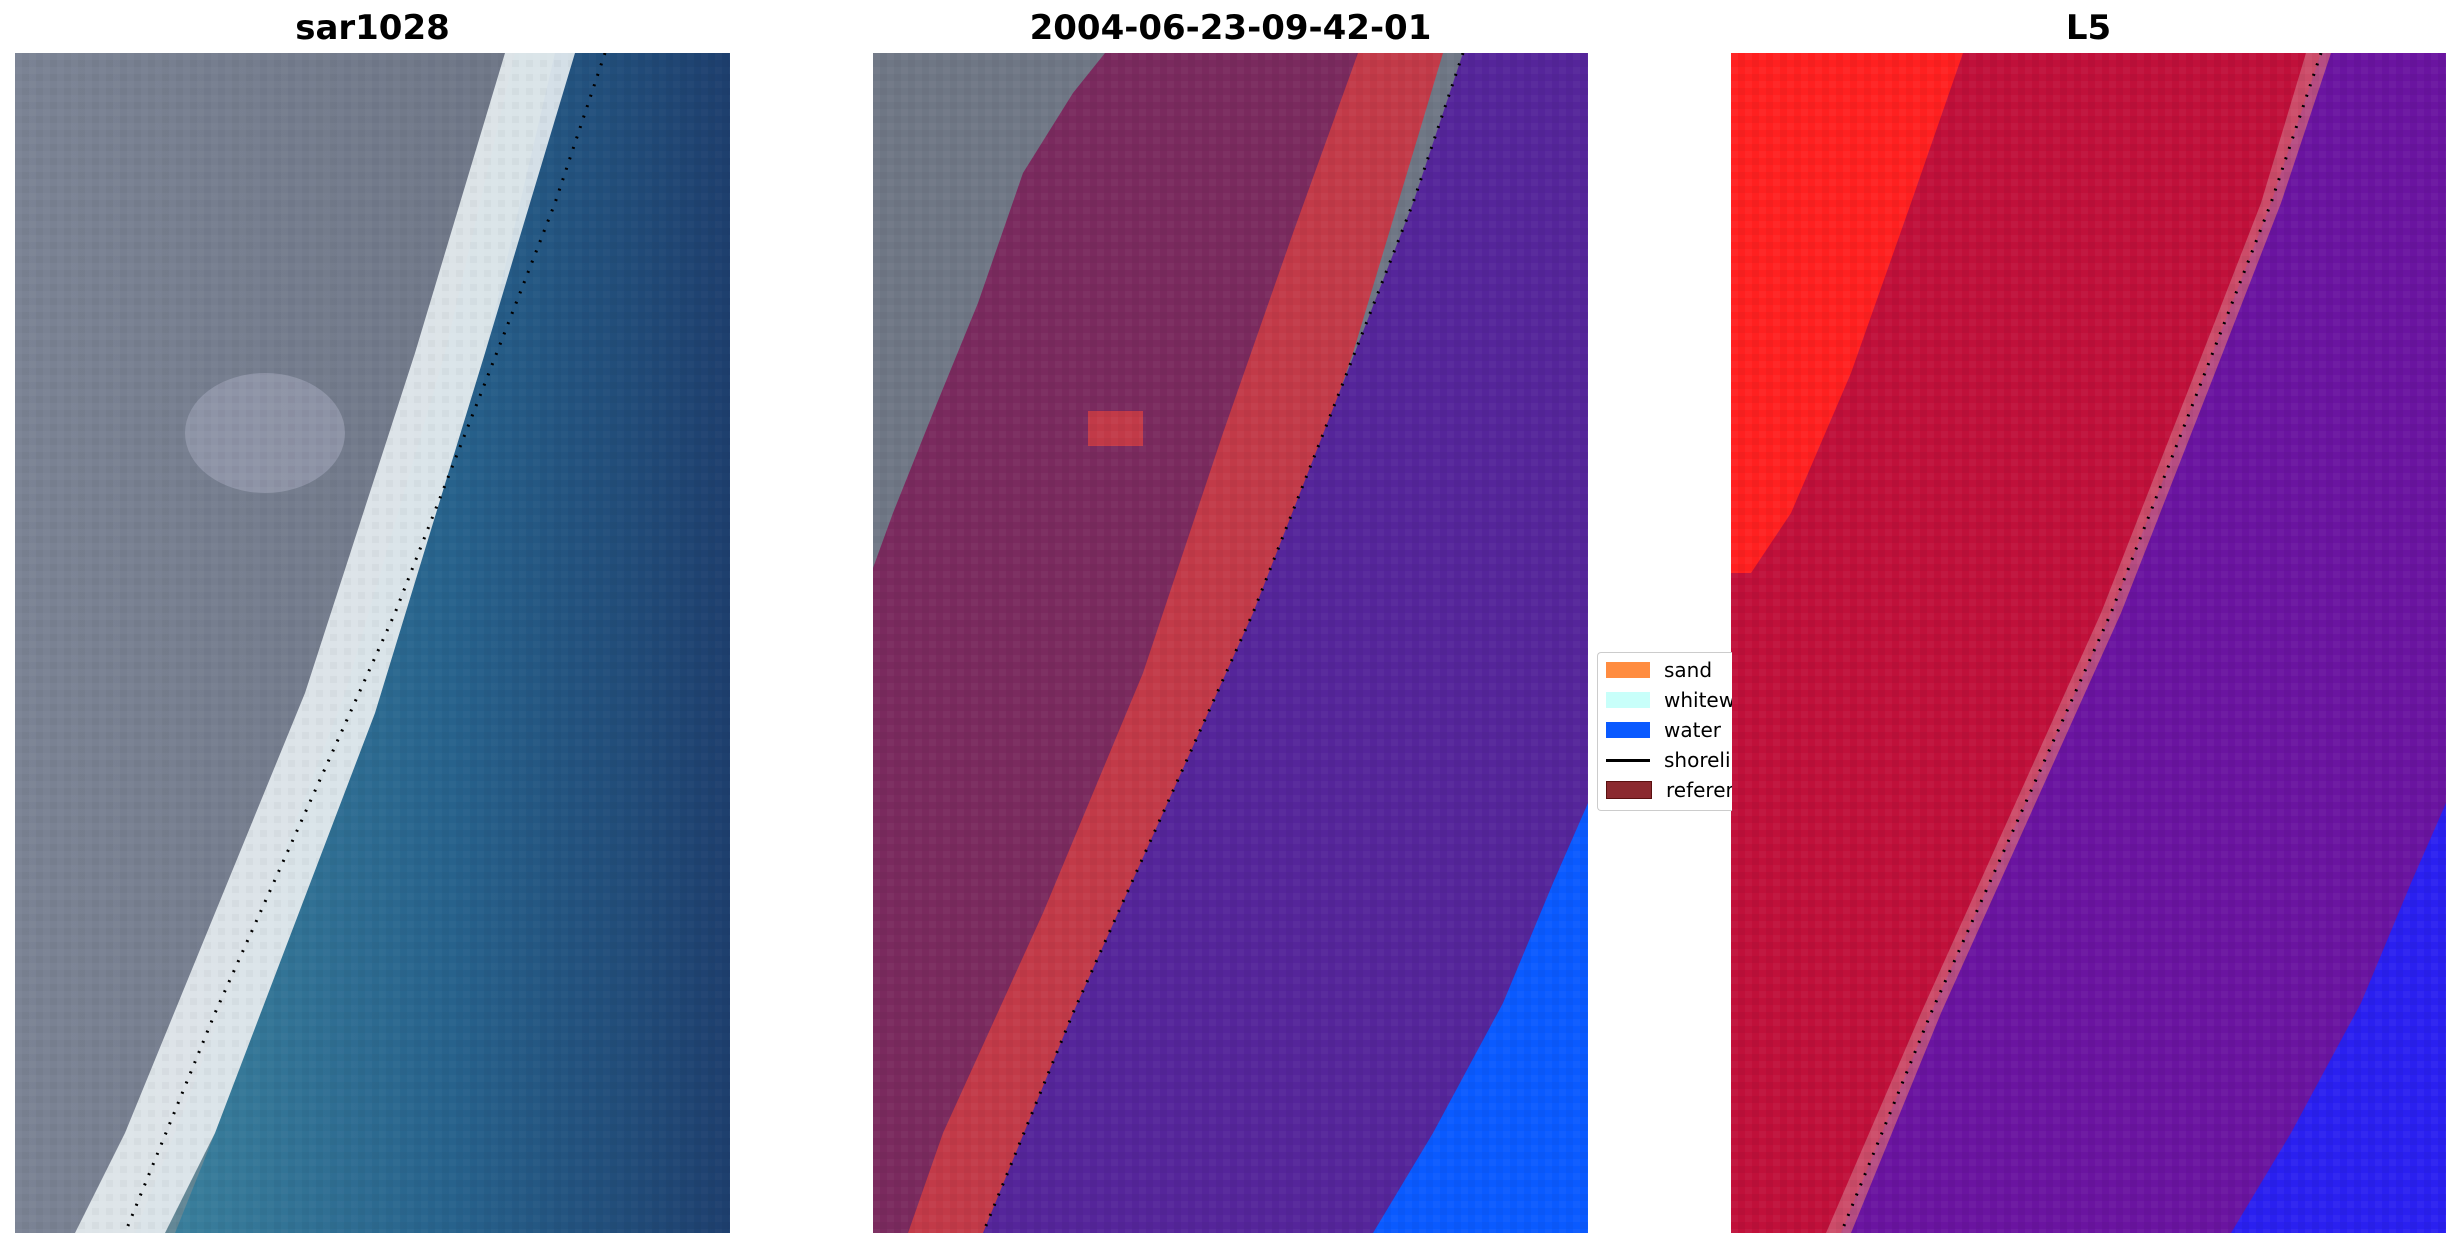 Image resolution: width=2460 pixels, height=1247 pixels. I want to click on legend-item-water: water, so click(1663, 730).